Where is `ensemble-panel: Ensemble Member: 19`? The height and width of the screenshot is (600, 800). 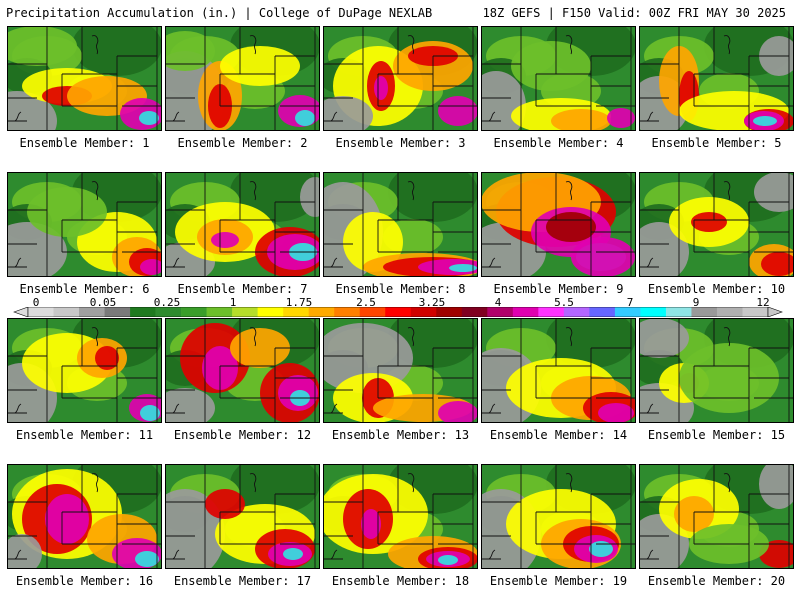
ensemble-panel: Ensemble Member: 19 is located at coordinates (558, 530).